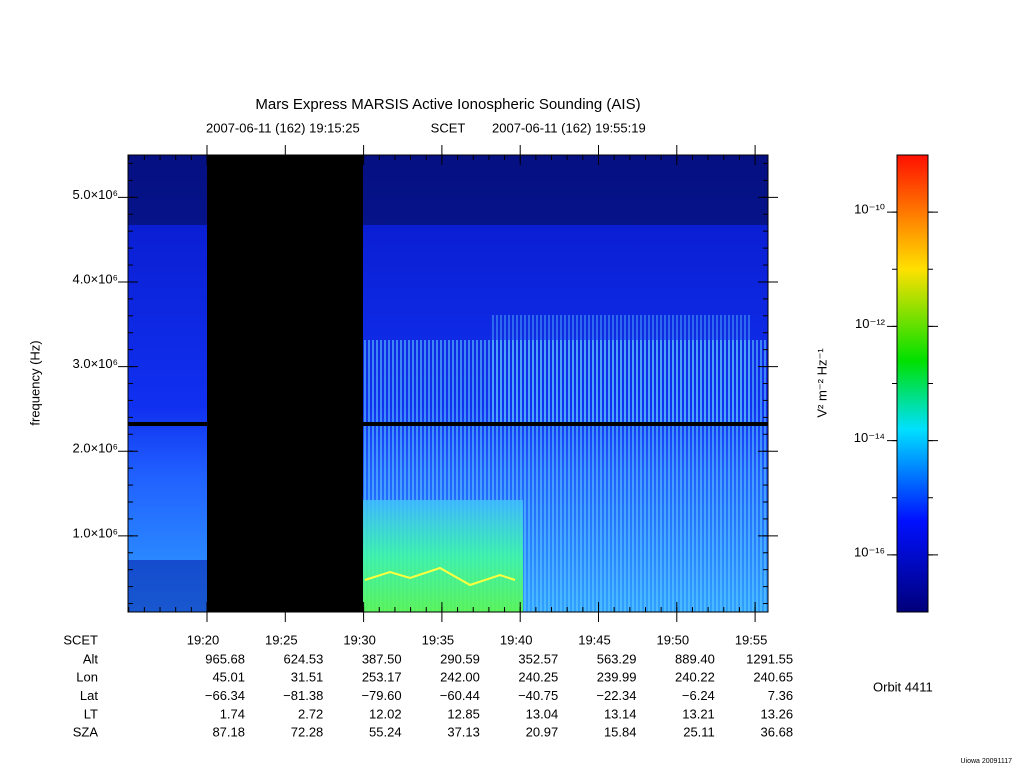 This screenshot has height=768, width=1024. What do you see at coordinates (460, 695) in the screenshot?
I see `table-cell: −60.44` at bounding box center [460, 695].